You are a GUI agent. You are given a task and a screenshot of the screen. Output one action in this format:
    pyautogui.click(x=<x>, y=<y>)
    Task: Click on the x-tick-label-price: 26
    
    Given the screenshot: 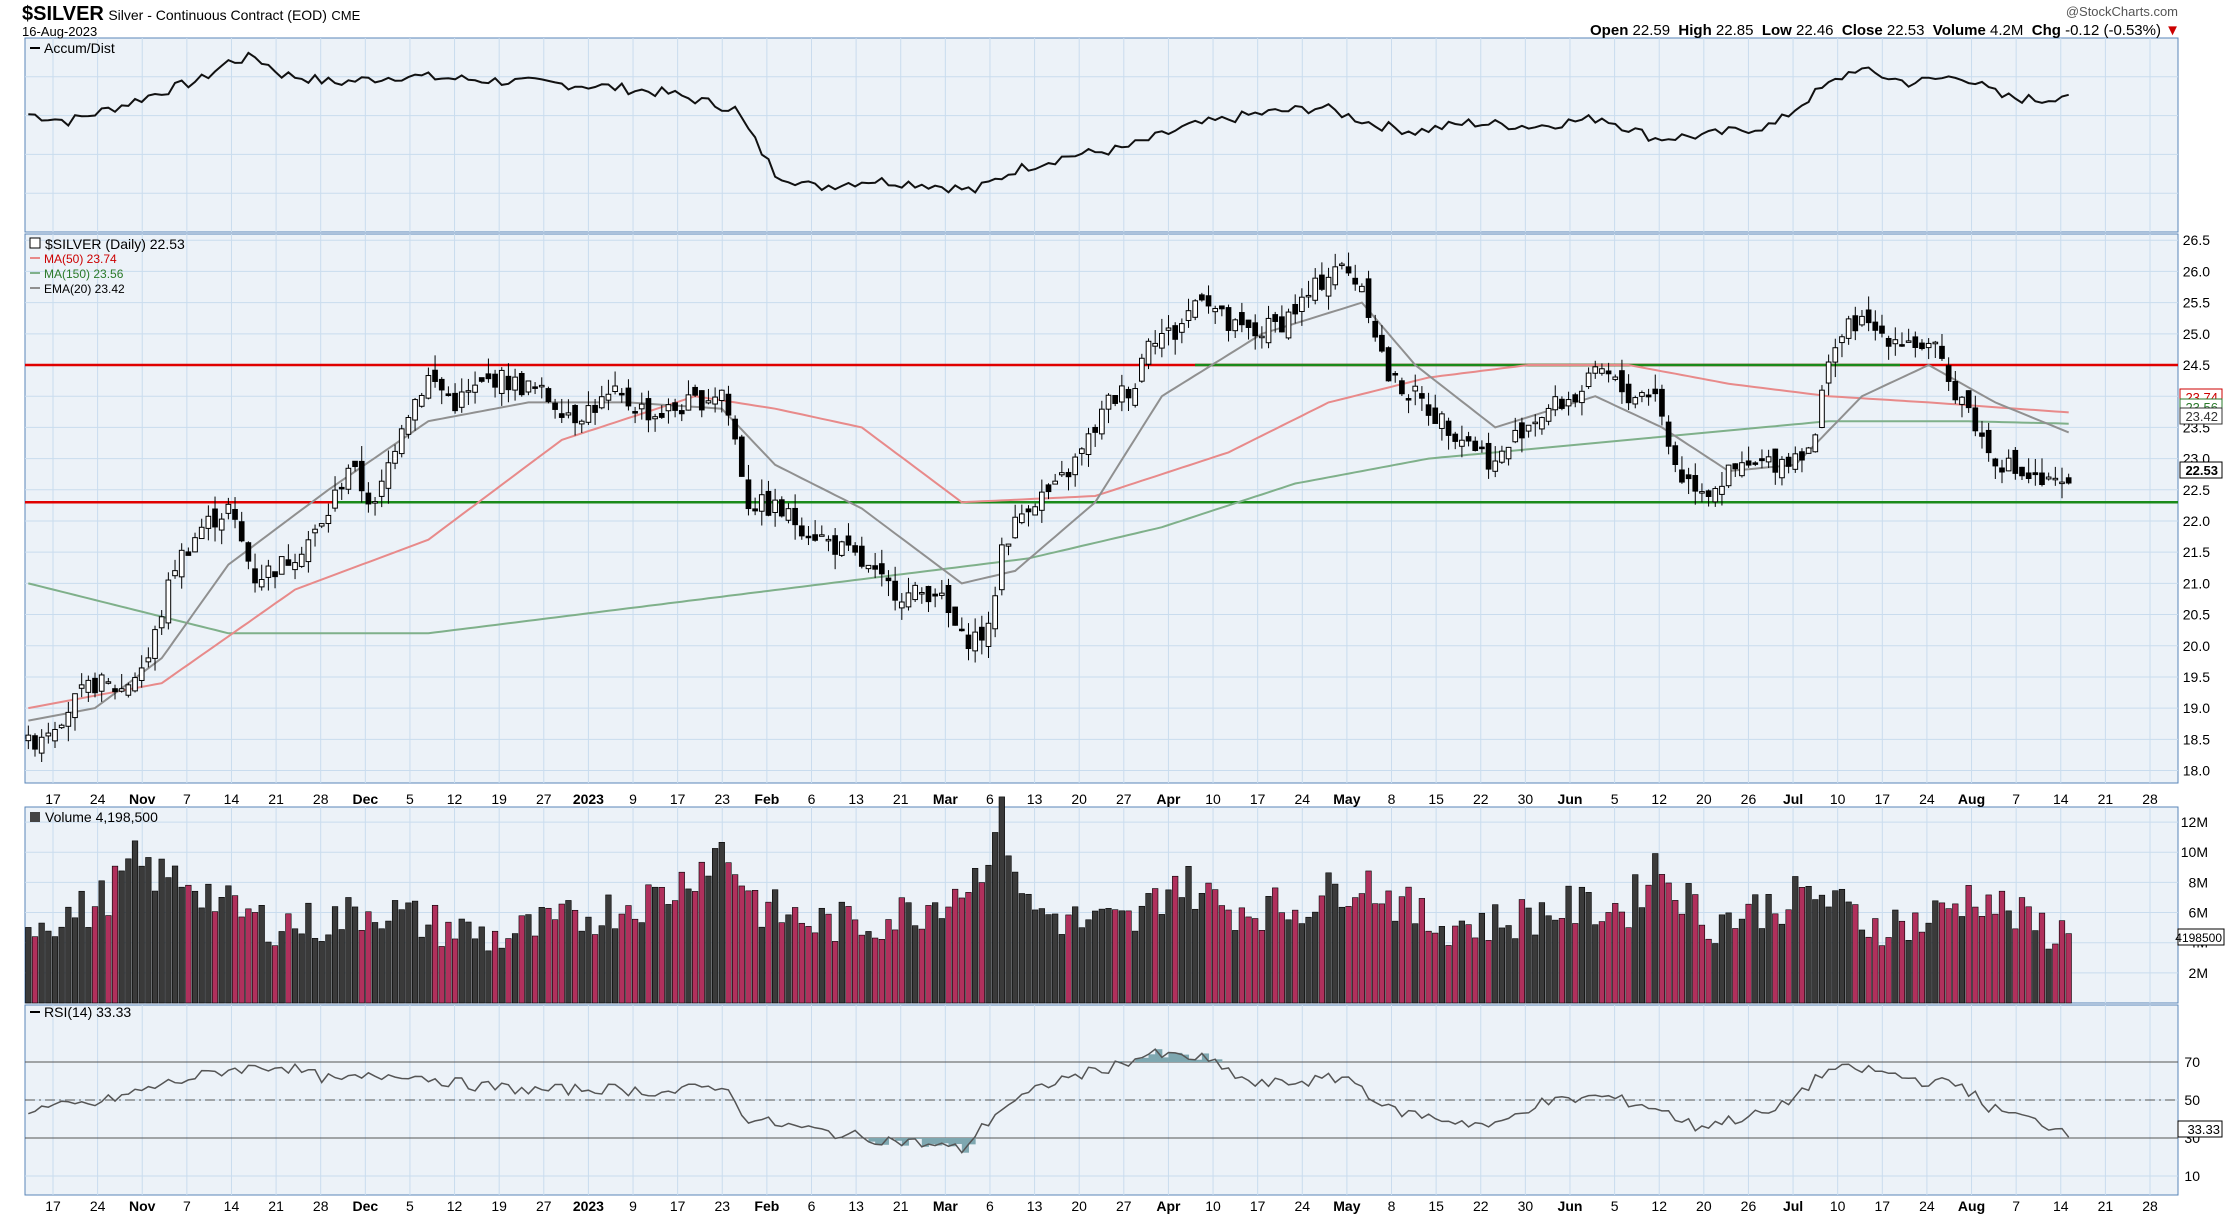 What is the action you would take?
    pyautogui.click(x=1749, y=799)
    